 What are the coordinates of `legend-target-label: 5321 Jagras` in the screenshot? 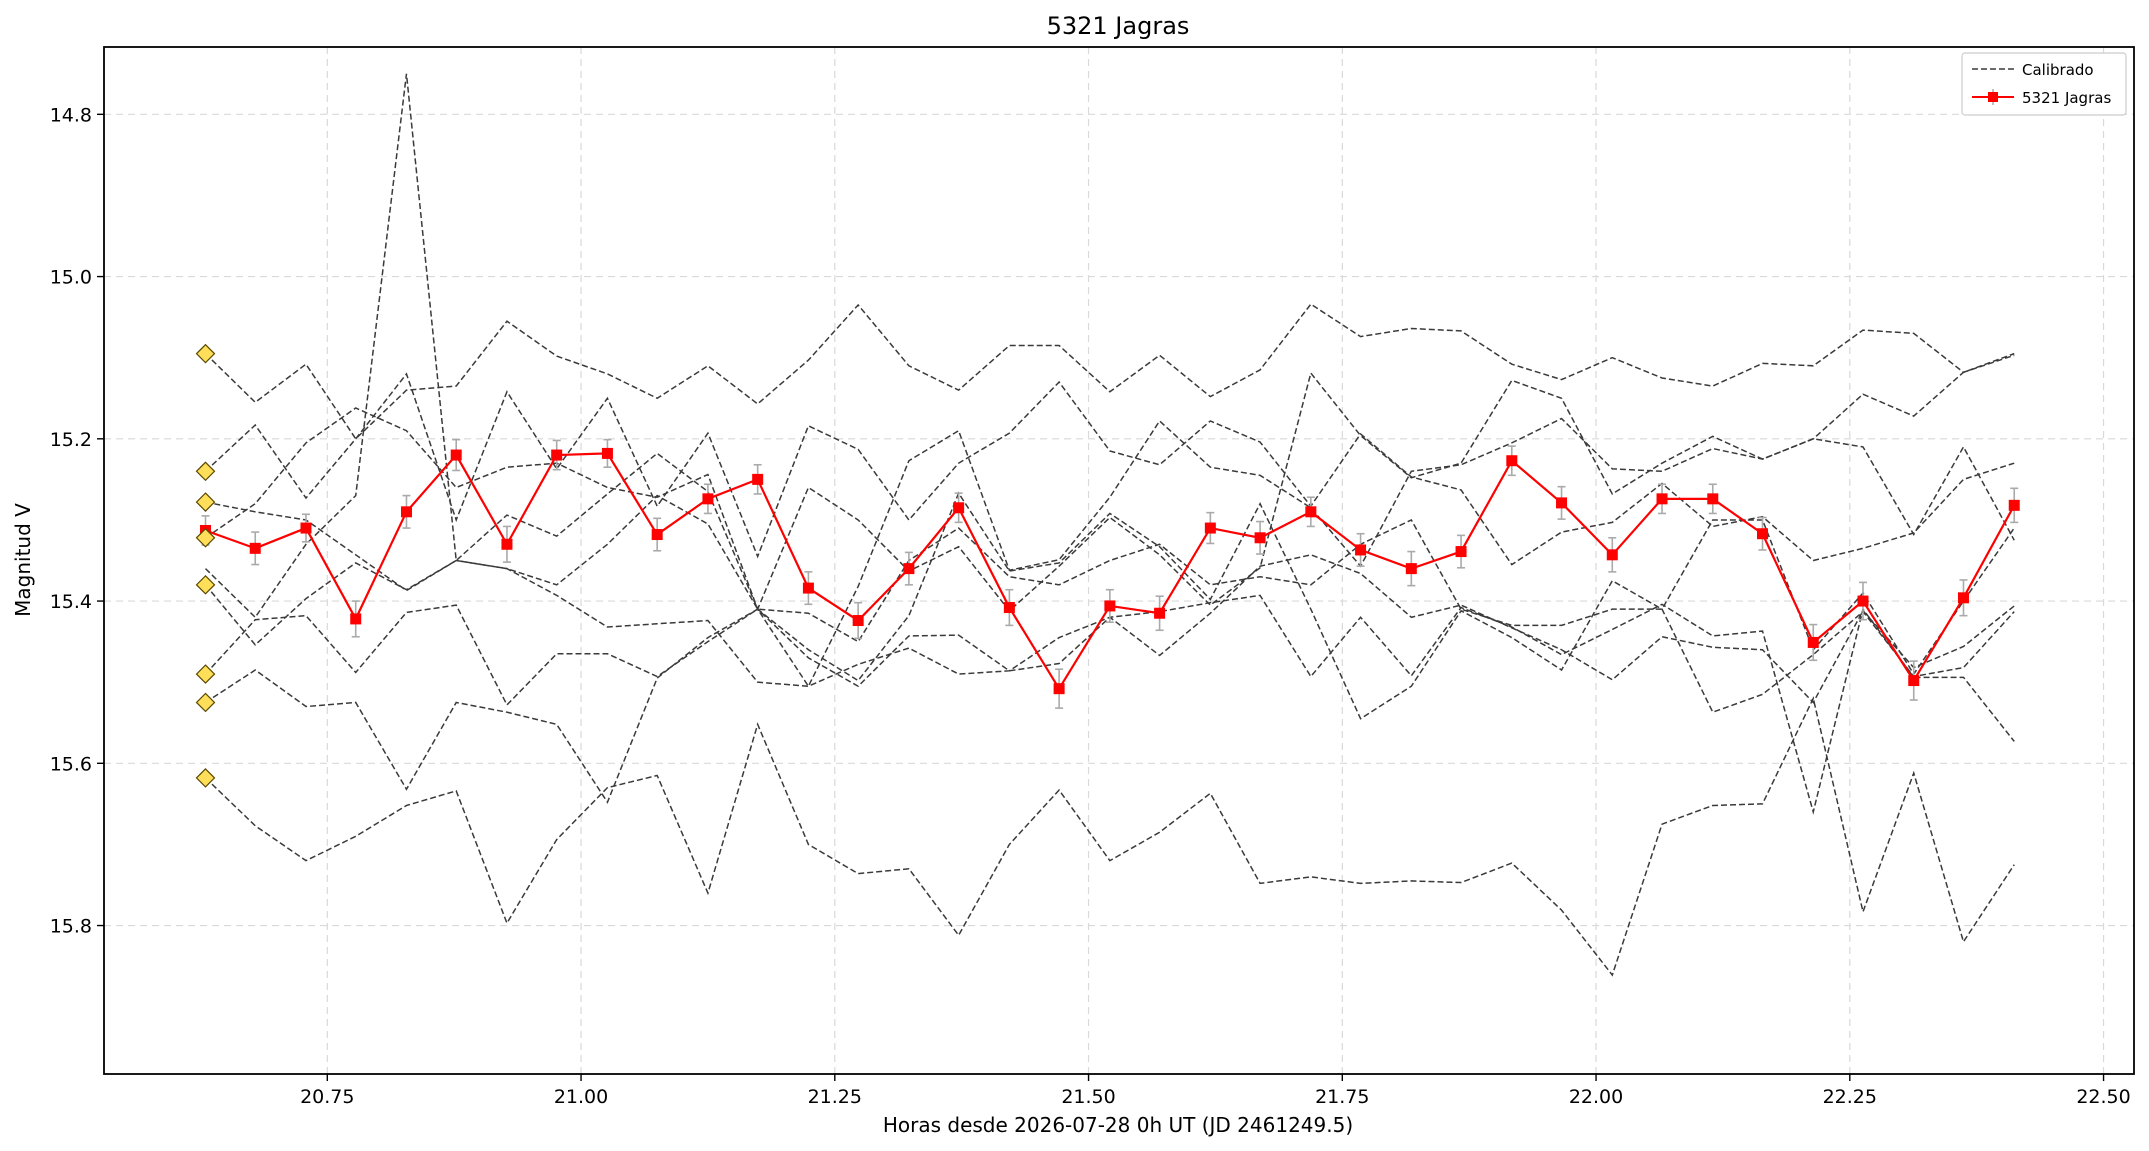 It's located at (2066, 98).